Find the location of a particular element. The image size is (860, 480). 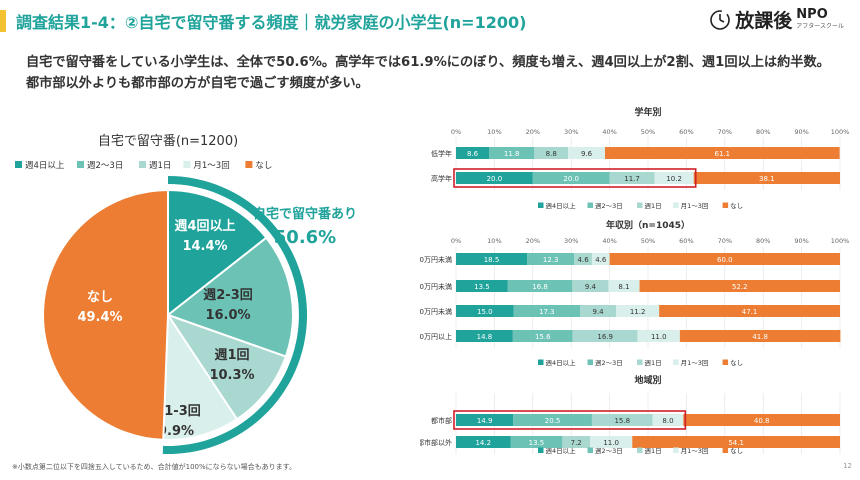

bar-data-label: 52.2 is located at coordinates (740, 287).